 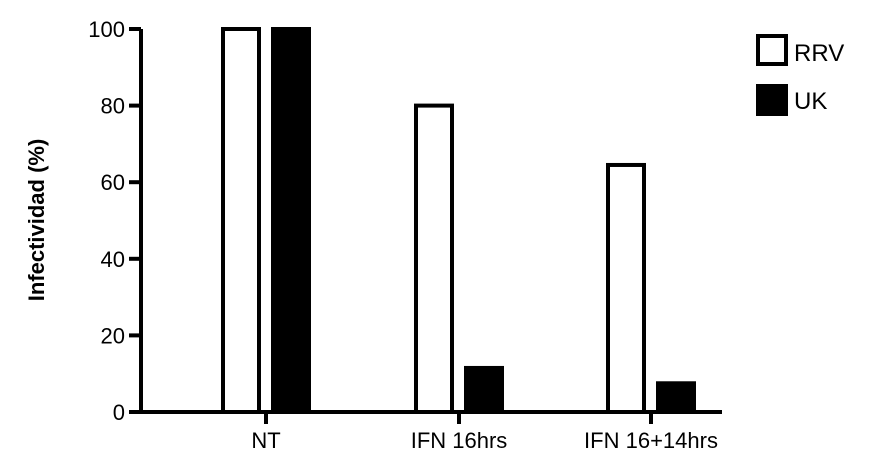 What do you see at coordinates (810, 101) in the screenshot?
I see `legend-label-uk: UK` at bounding box center [810, 101].